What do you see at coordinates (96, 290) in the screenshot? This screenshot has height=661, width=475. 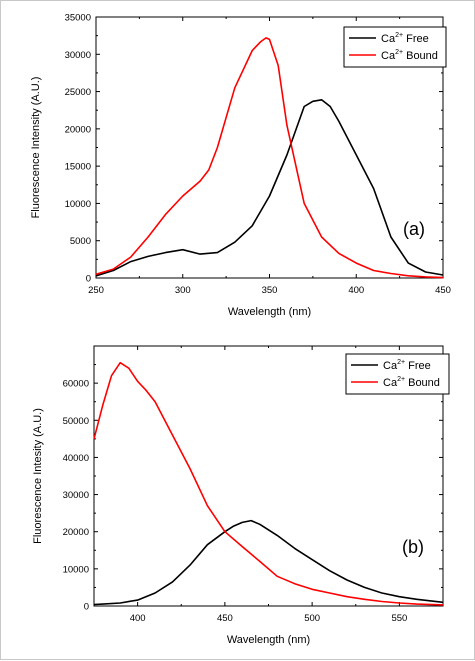 I see `x-tick-label: 250` at bounding box center [96, 290].